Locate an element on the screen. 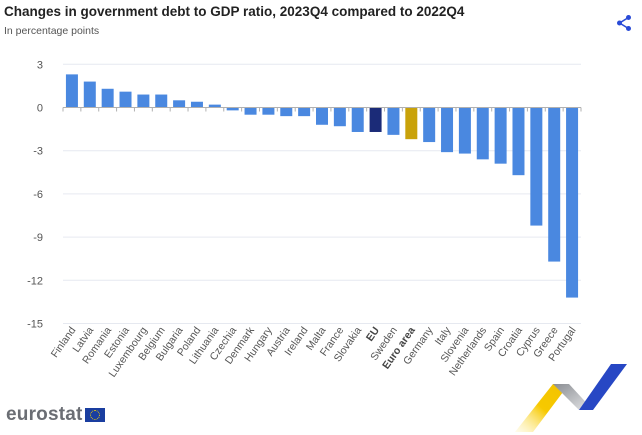 Image resolution: width=642 pixels, height=435 pixels. bar-spain is located at coordinates (500, 135).